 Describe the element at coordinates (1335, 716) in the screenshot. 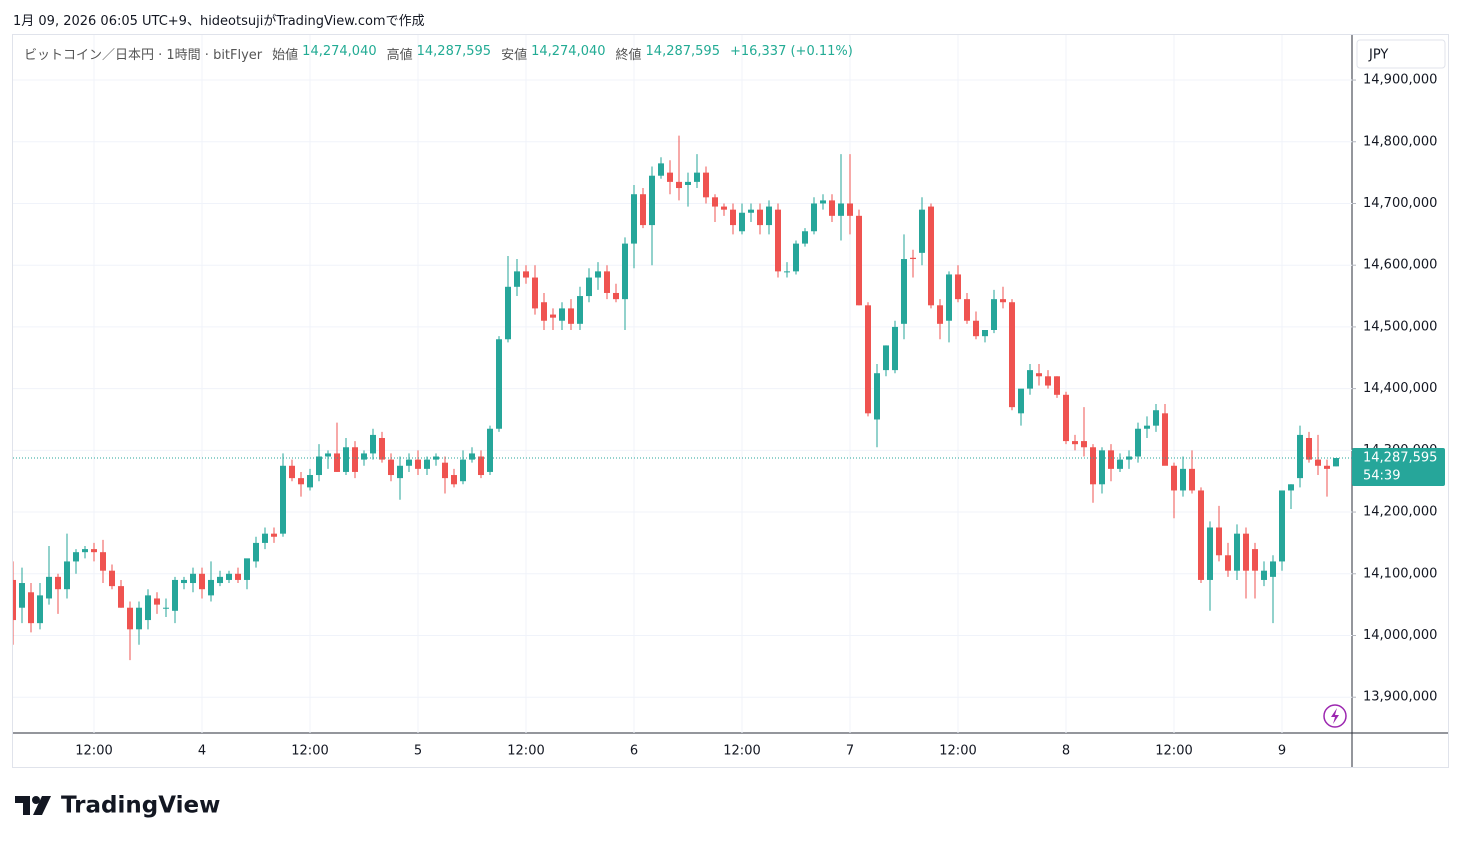

I see `alert-bolt` at that location.